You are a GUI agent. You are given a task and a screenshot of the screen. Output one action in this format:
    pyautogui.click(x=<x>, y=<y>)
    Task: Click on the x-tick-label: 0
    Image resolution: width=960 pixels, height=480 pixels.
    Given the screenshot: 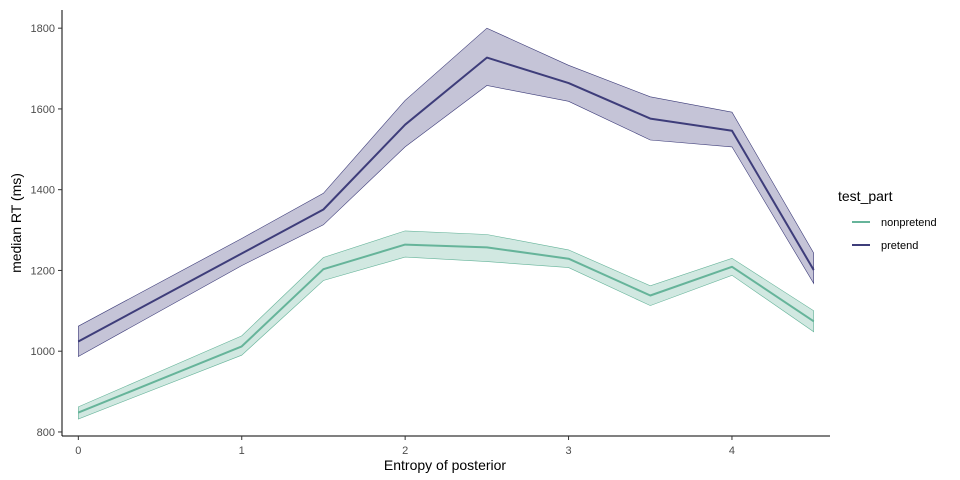 What is the action you would take?
    pyautogui.click(x=78, y=451)
    